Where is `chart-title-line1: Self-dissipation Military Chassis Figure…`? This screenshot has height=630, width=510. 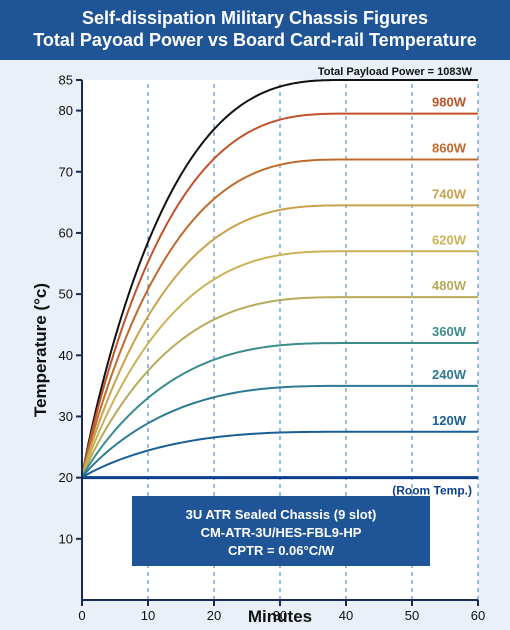 chart-title-line1: Self-dissipation Military Chassis Figure… is located at coordinates (255, 18).